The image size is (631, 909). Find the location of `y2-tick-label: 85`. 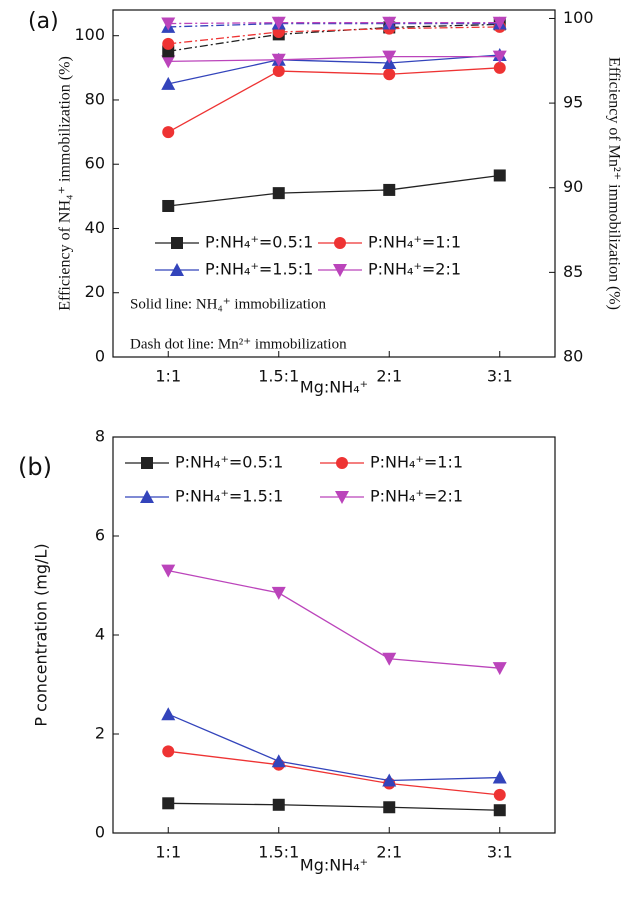

y2-tick-label: 85 is located at coordinates (573, 271).